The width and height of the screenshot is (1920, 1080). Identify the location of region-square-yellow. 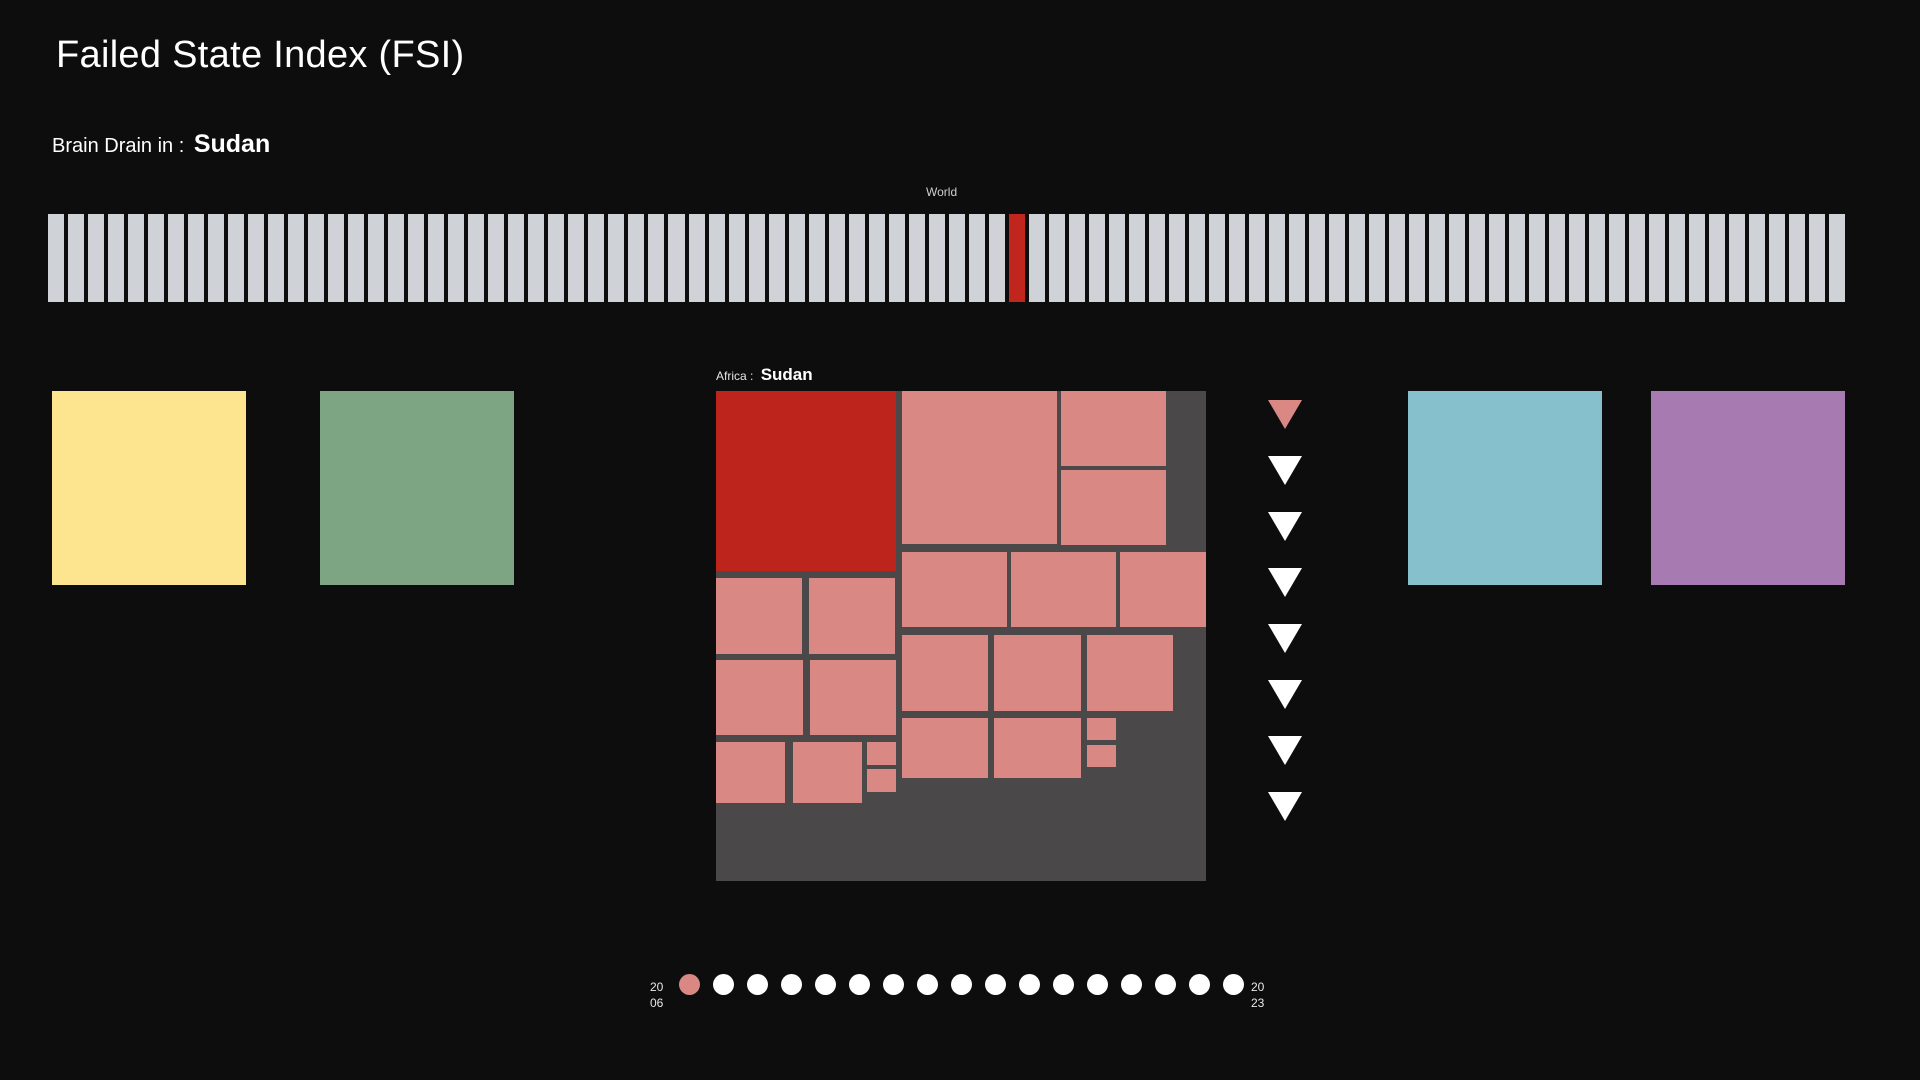
(149, 488).